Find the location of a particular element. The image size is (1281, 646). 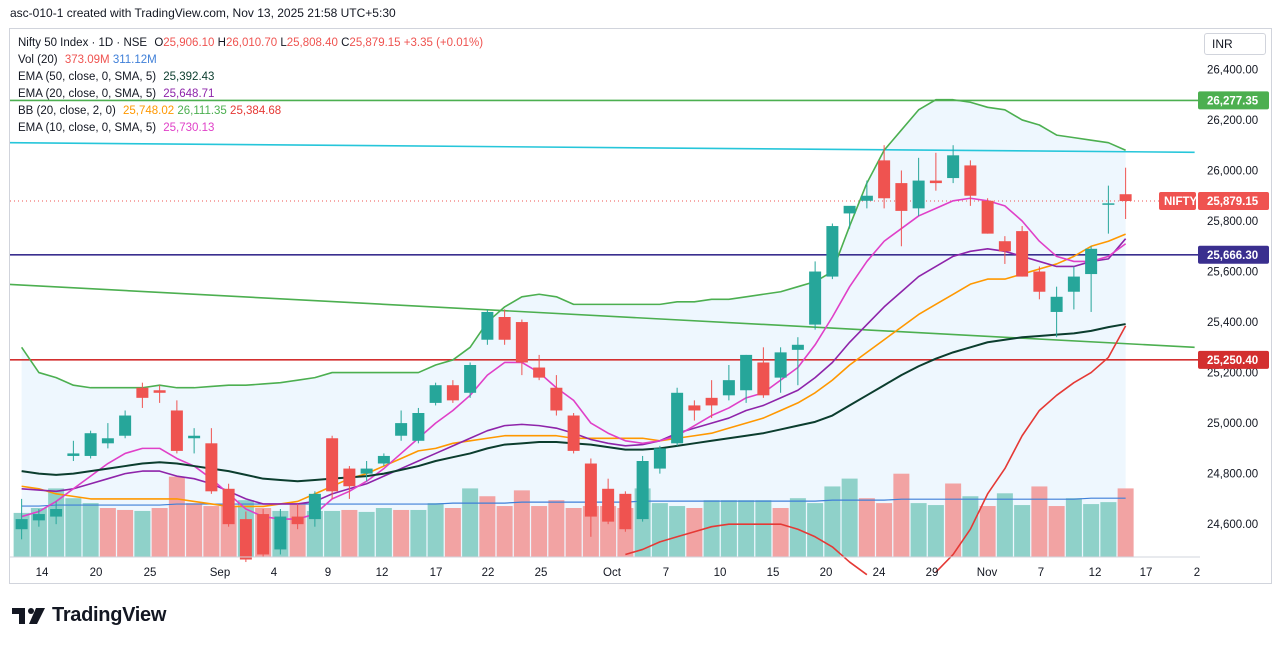

support-25666-badge is located at coordinates (1233, 254).